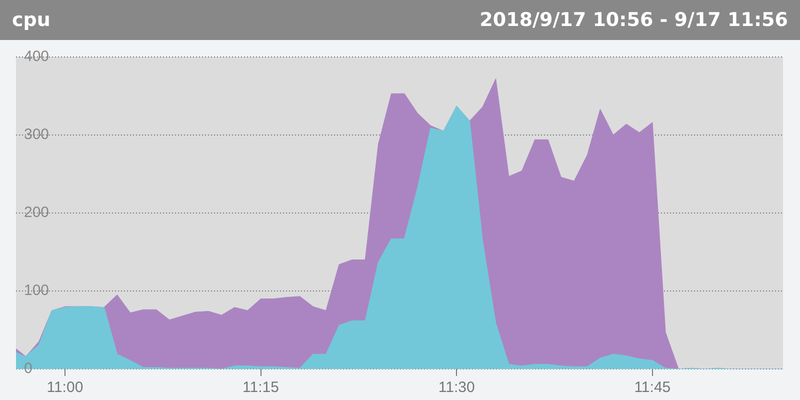 The width and height of the screenshot is (800, 400). I want to click on chart-subtitle: 2018/9/17 10:56 - 9/17 11:56, so click(634, 20).